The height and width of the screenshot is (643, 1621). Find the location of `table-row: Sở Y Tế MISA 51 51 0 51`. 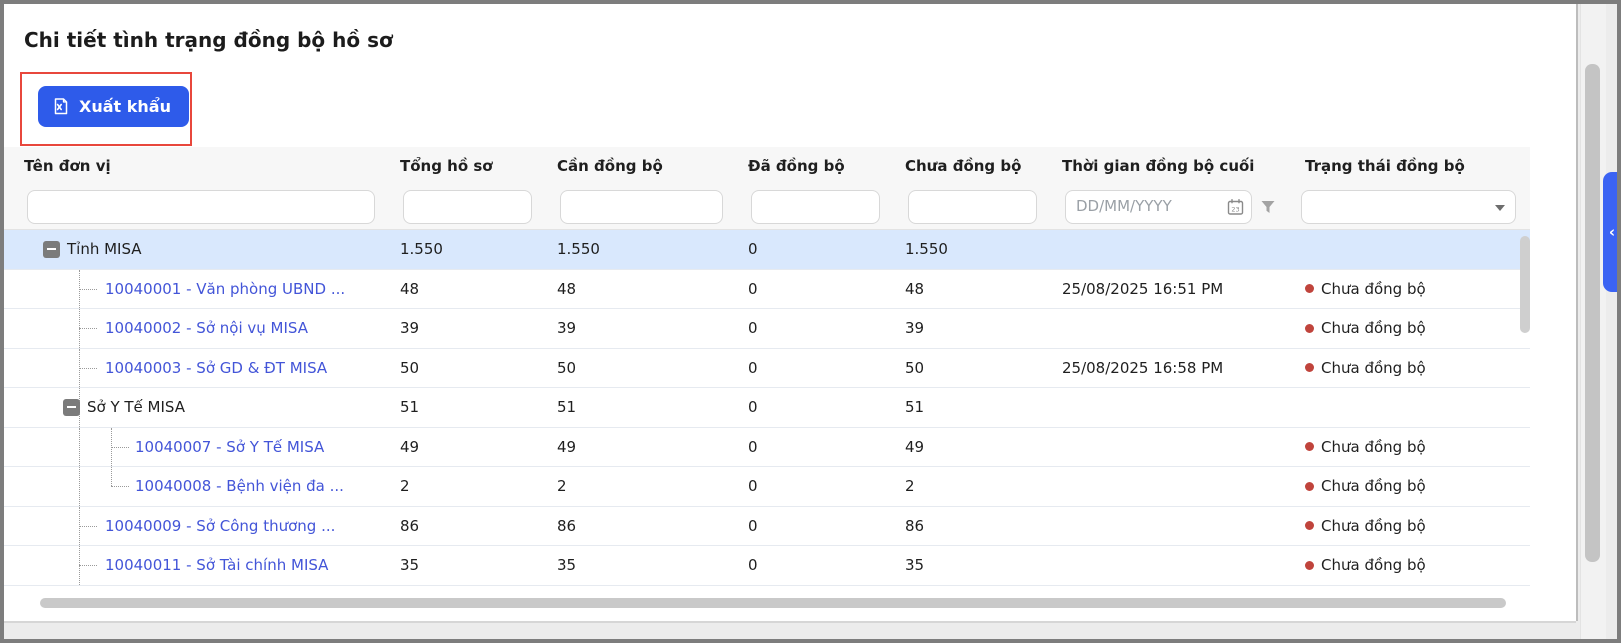

table-row: Sở Y Tế MISA 51 51 0 51 is located at coordinates (767, 408).